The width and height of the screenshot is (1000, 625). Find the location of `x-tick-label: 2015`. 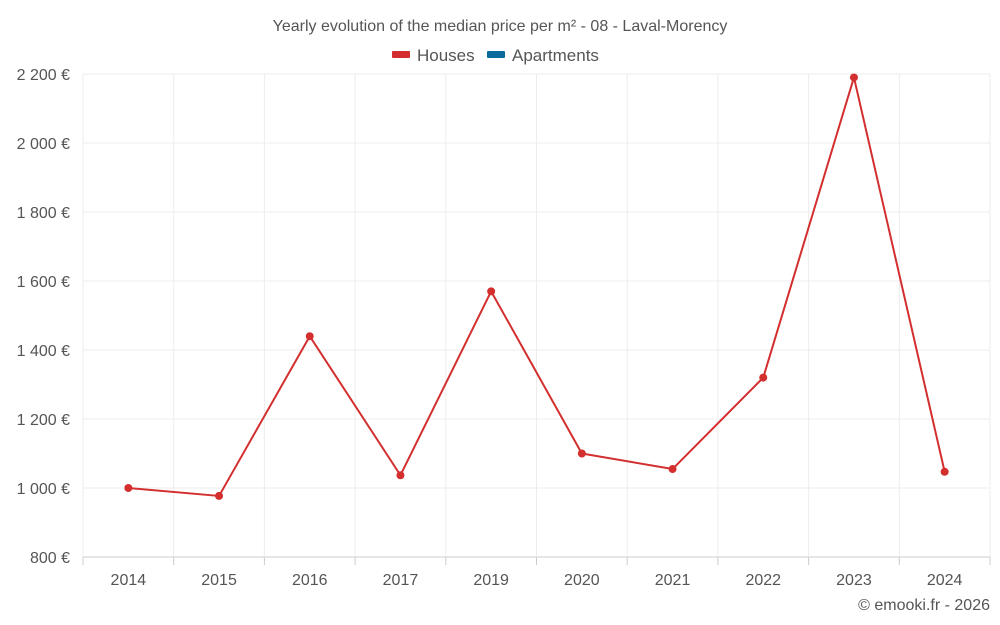

x-tick-label: 2015 is located at coordinates (219, 580).